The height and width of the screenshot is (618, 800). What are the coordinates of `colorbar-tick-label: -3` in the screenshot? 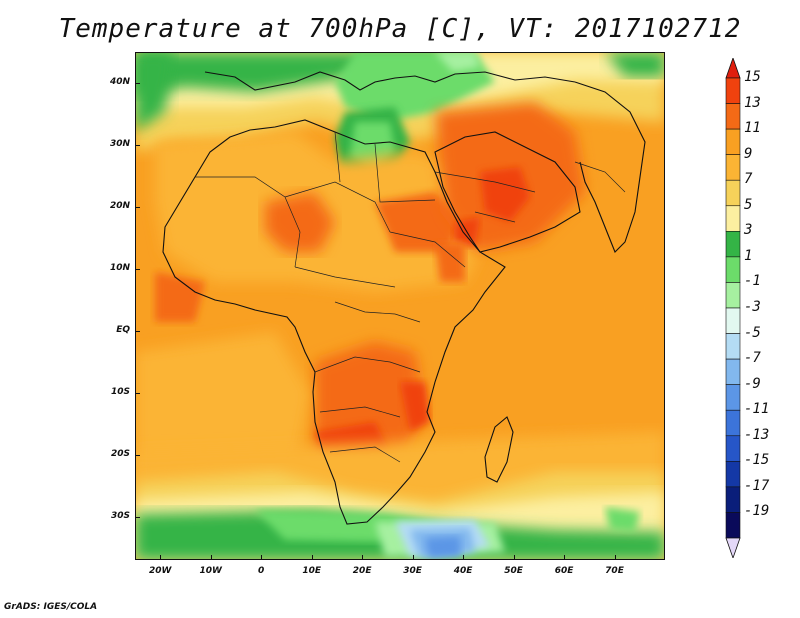 It's located at (752, 307).